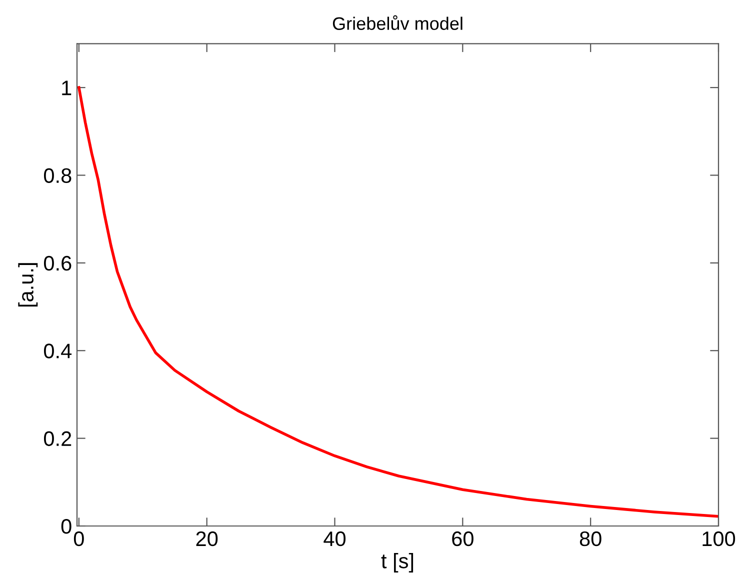 The image size is (740, 581). Describe the element at coordinates (66, 526) in the screenshot. I see `y-tick-label: 0` at that location.